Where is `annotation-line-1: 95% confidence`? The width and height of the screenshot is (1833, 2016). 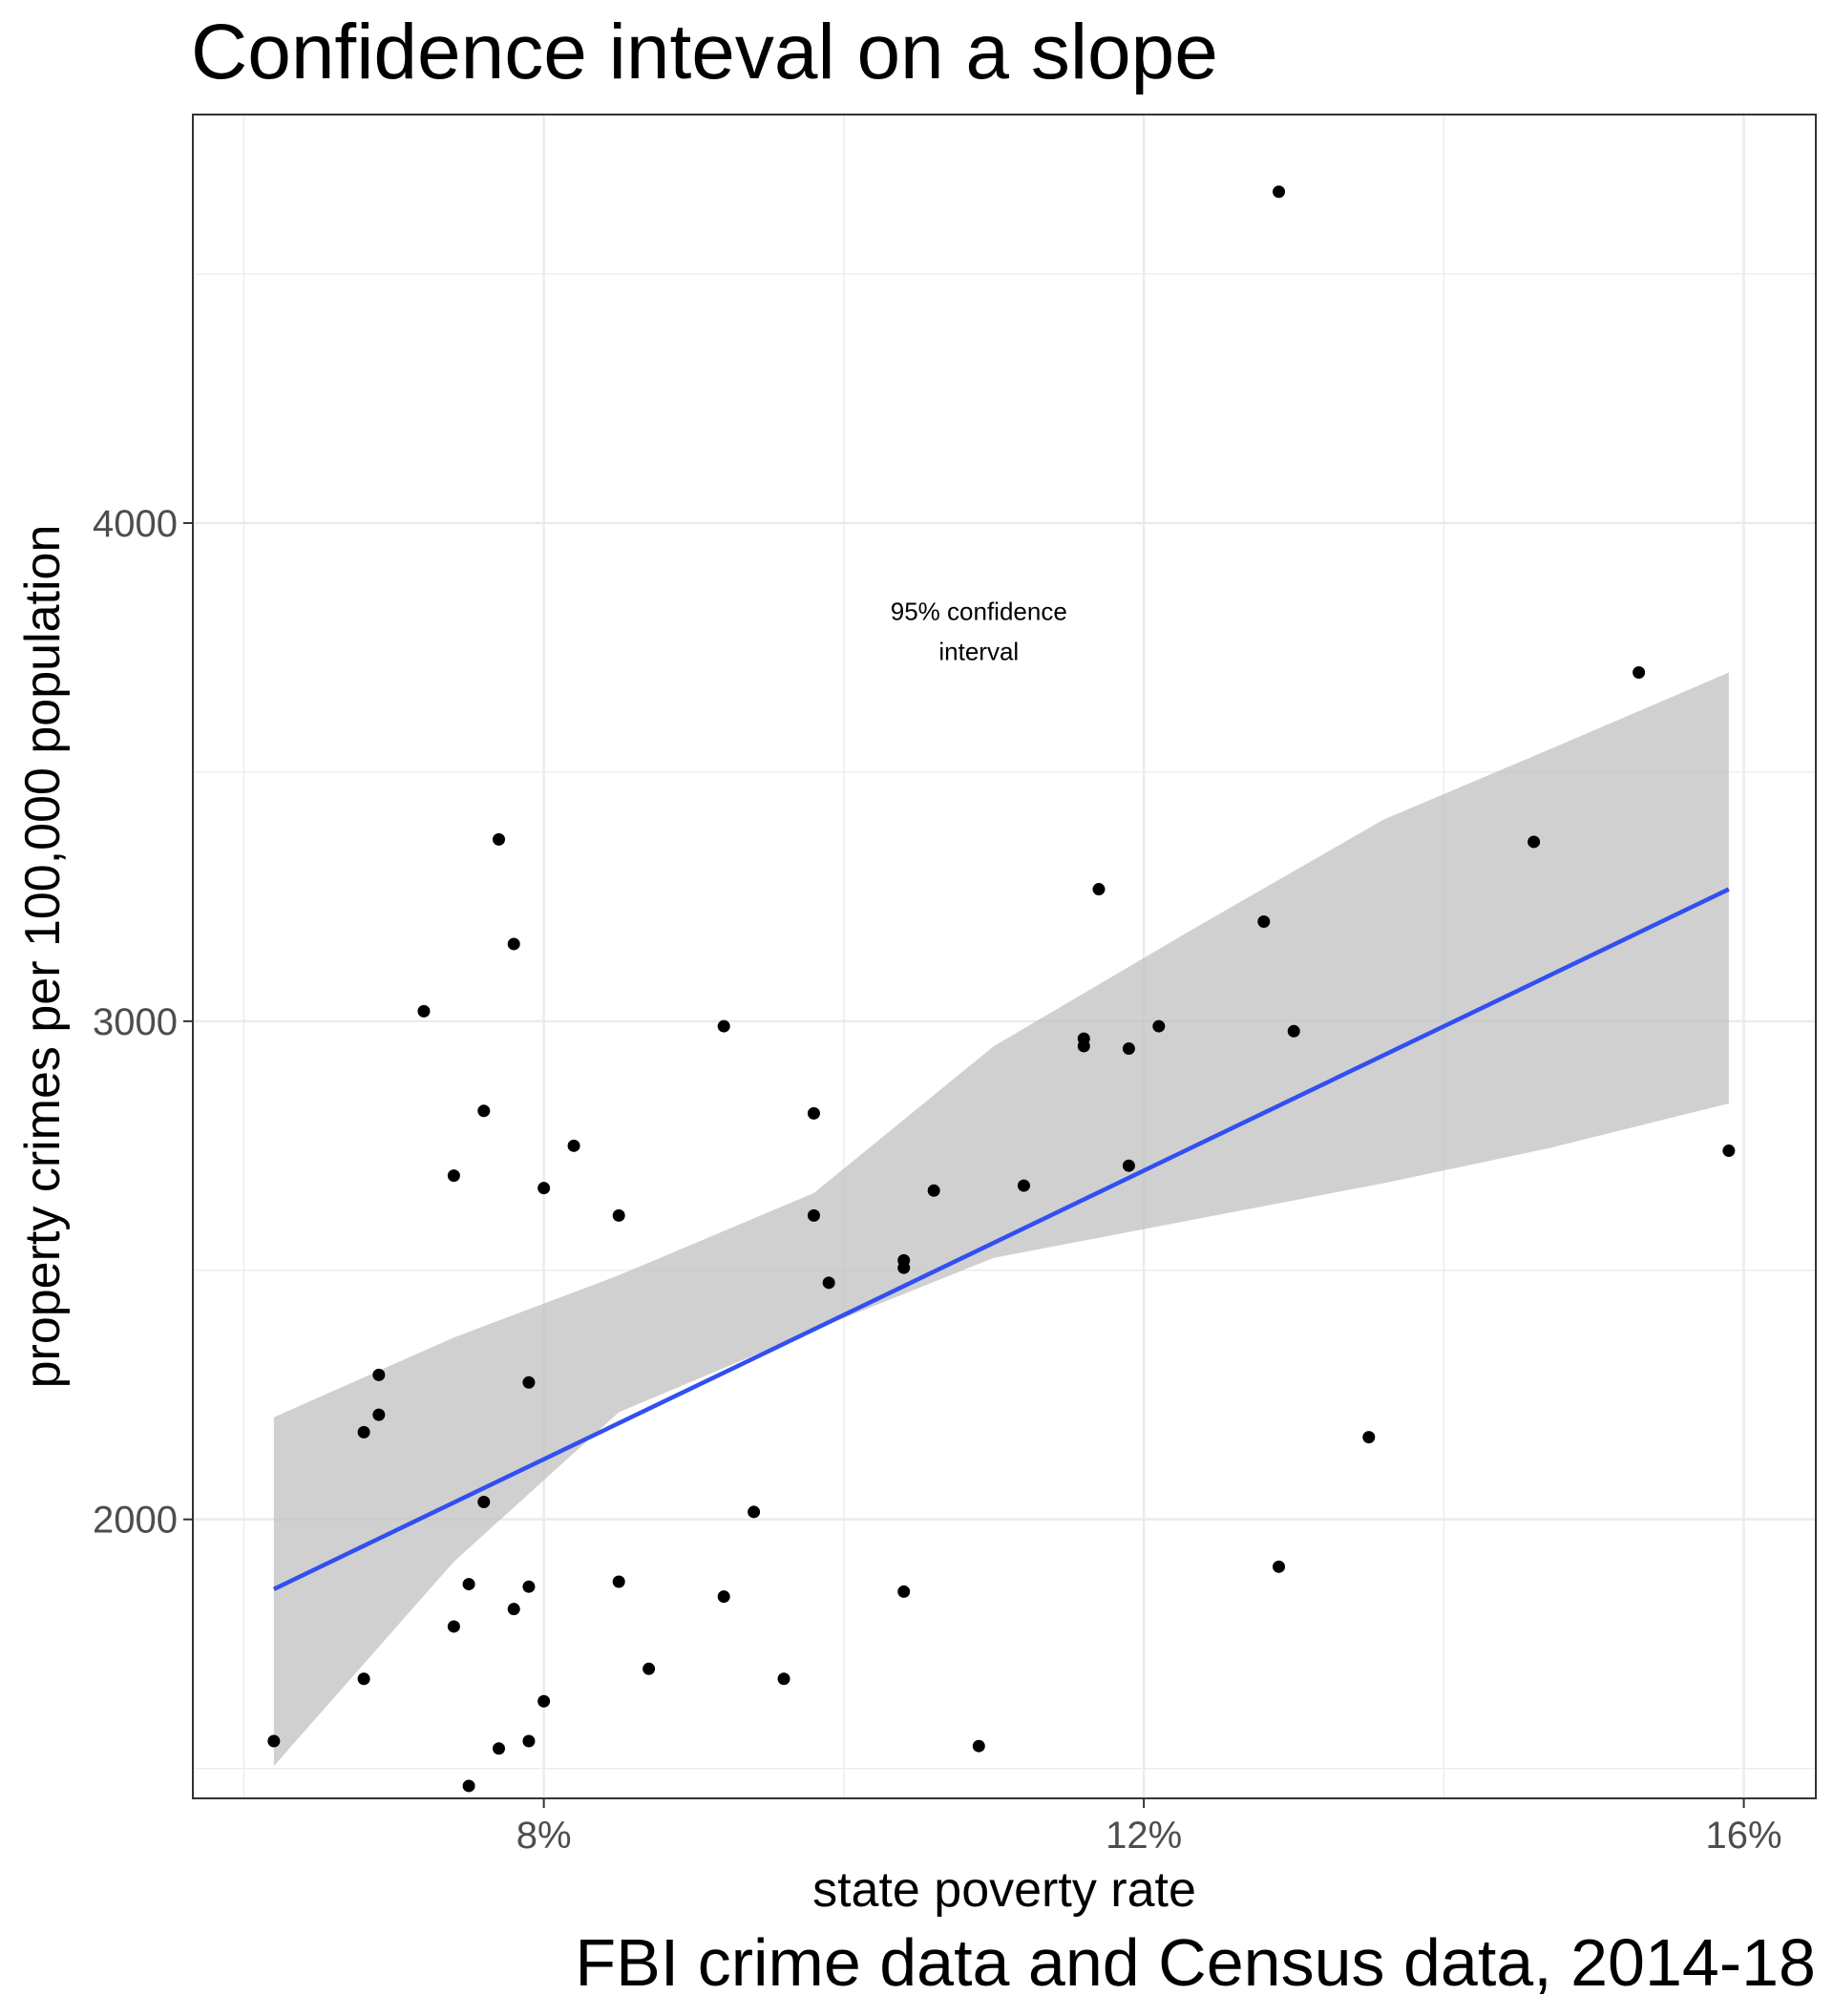 annotation-line-1: 95% confidence is located at coordinates (979, 612).